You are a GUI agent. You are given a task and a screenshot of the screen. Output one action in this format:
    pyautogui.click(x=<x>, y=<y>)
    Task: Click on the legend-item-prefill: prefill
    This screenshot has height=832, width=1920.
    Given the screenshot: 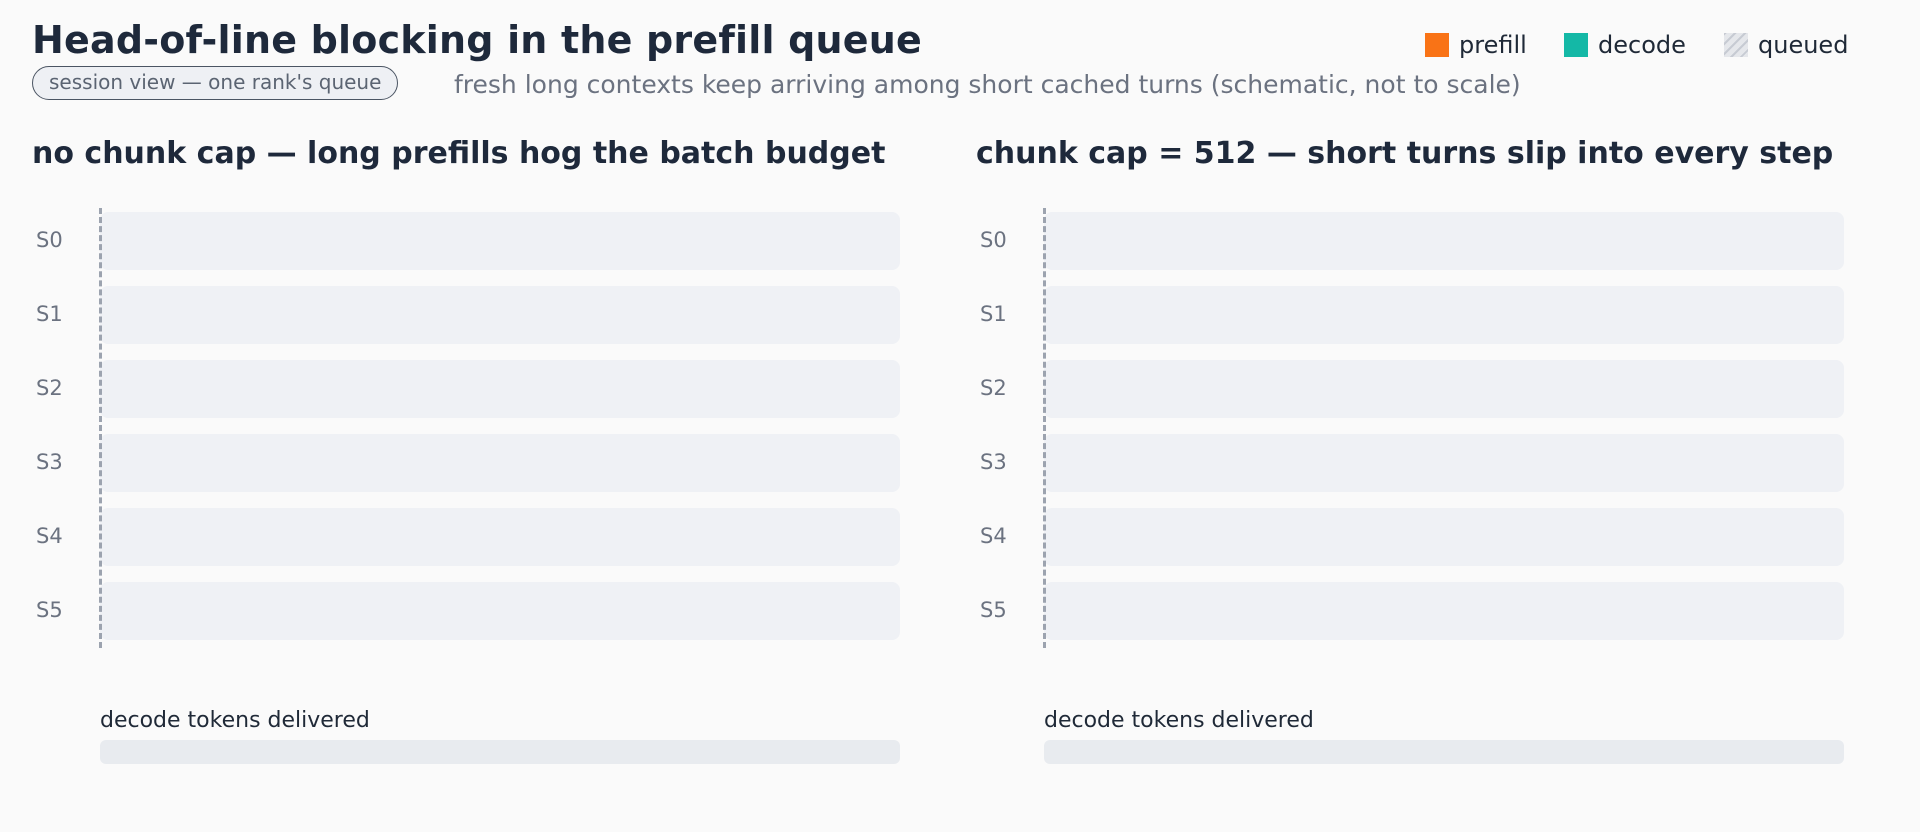 What is the action you would take?
    pyautogui.click(x=1476, y=45)
    